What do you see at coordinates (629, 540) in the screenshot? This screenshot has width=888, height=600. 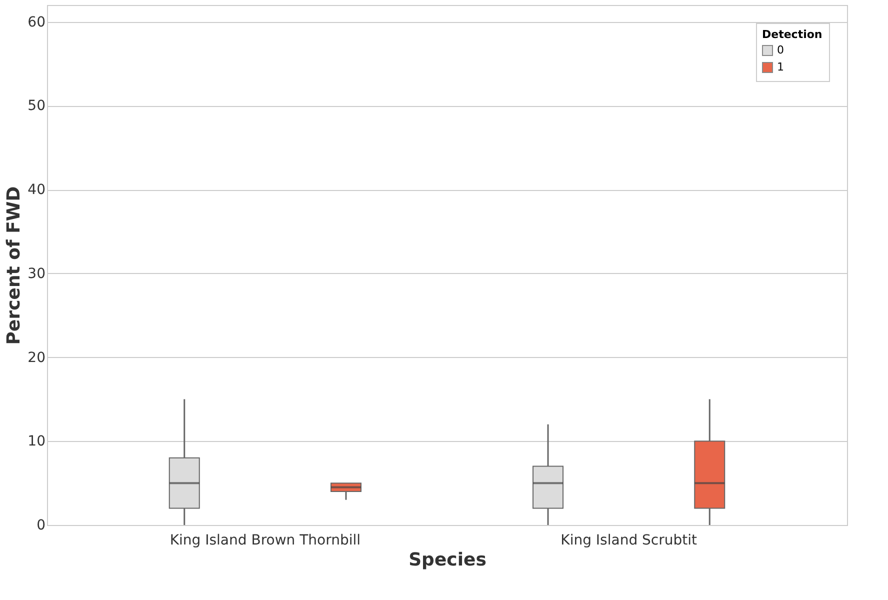 I see `x-tick-label: King Island Scrubtit` at bounding box center [629, 540].